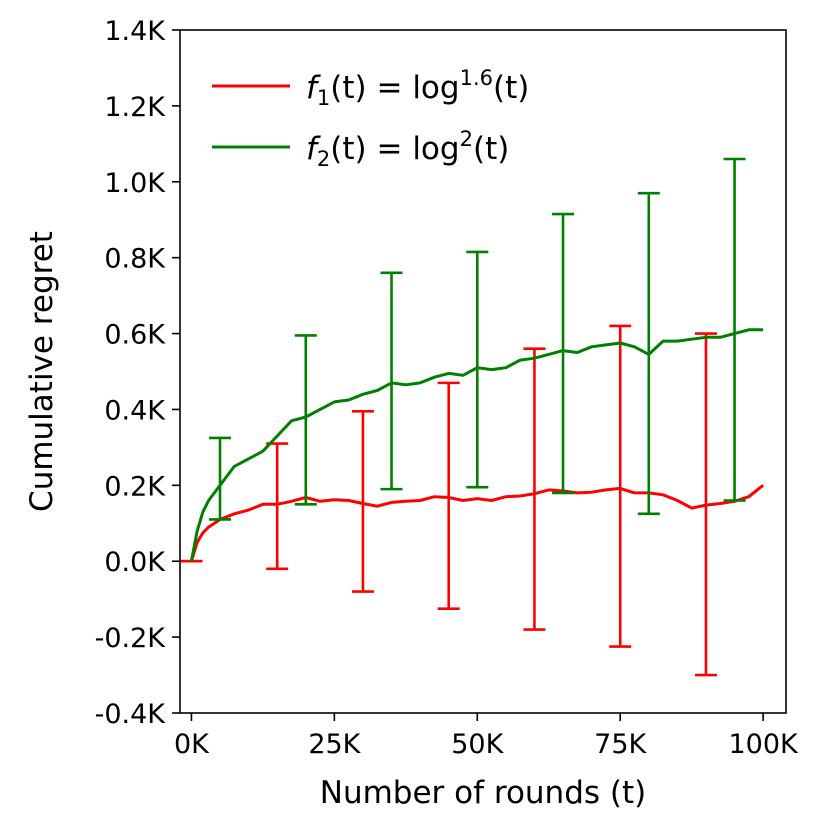 This screenshot has height=830, width=830. What do you see at coordinates (135, 107) in the screenshot?
I see `y-tick-label: 1.2K` at bounding box center [135, 107].